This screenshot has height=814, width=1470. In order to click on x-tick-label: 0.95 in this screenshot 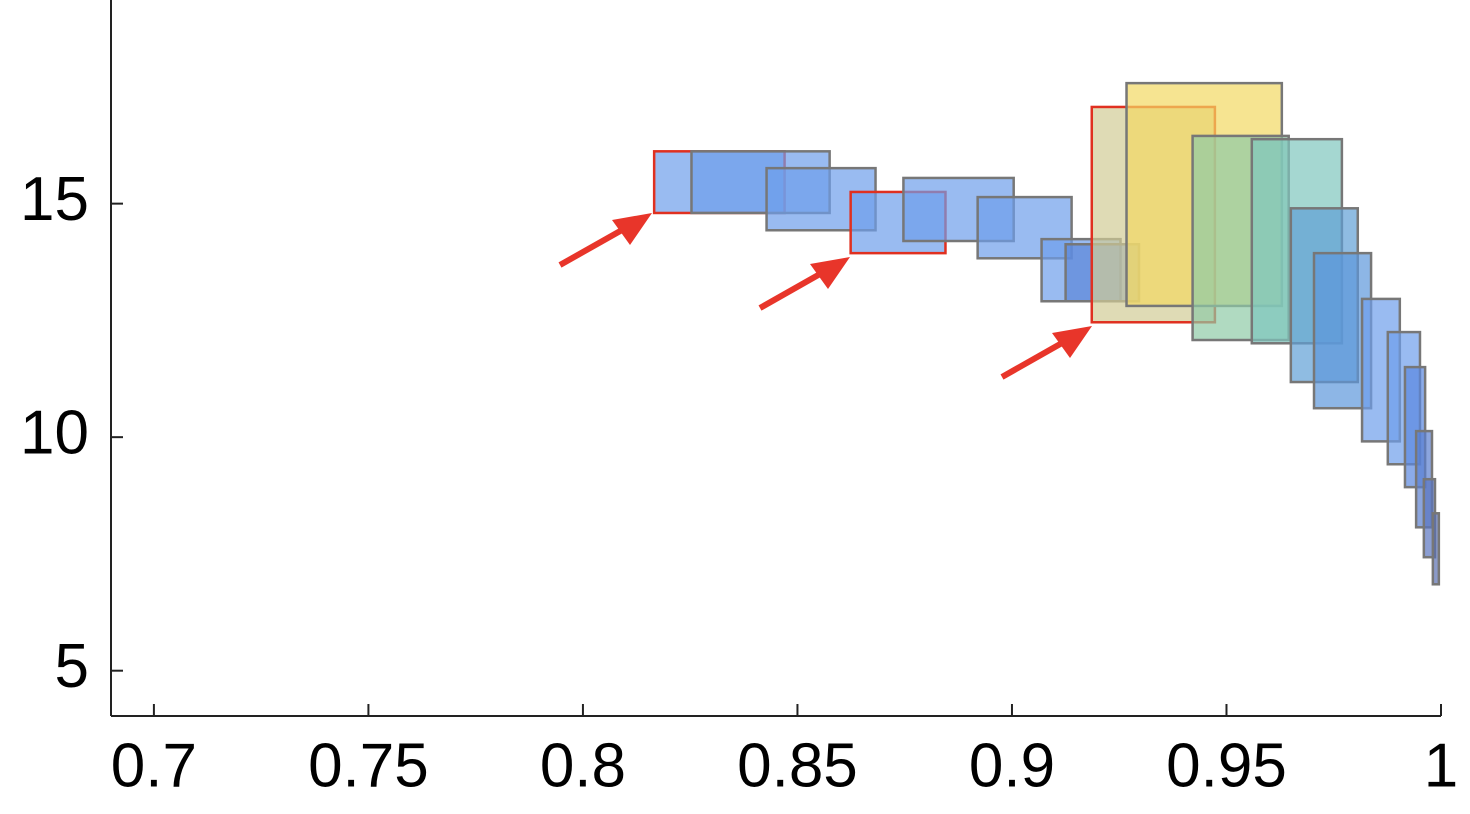, I will do `click(1226, 765)`.